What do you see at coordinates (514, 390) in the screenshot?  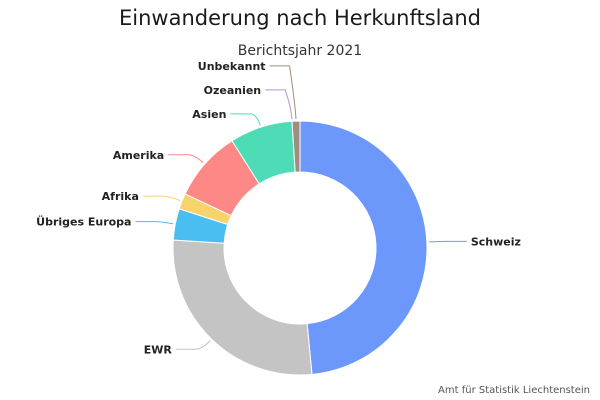 I see `source-credit: Amt für Statistik Liechtenstein` at bounding box center [514, 390].